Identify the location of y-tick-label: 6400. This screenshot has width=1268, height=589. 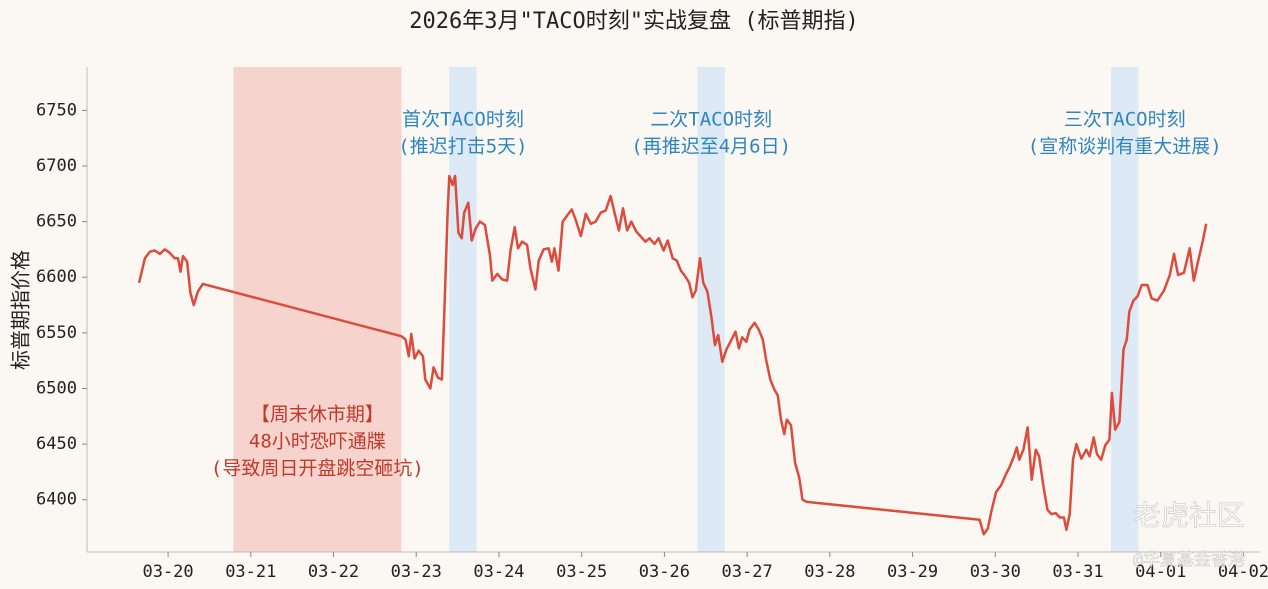
(56, 500).